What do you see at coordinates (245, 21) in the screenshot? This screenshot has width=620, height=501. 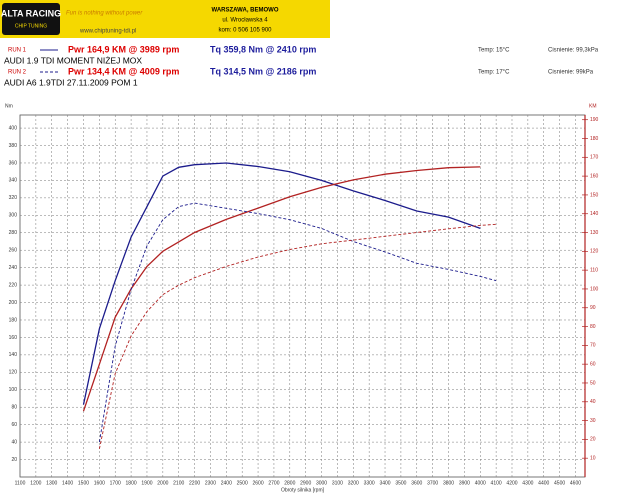 I see `street: ul. Wrocławska 4` at bounding box center [245, 21].